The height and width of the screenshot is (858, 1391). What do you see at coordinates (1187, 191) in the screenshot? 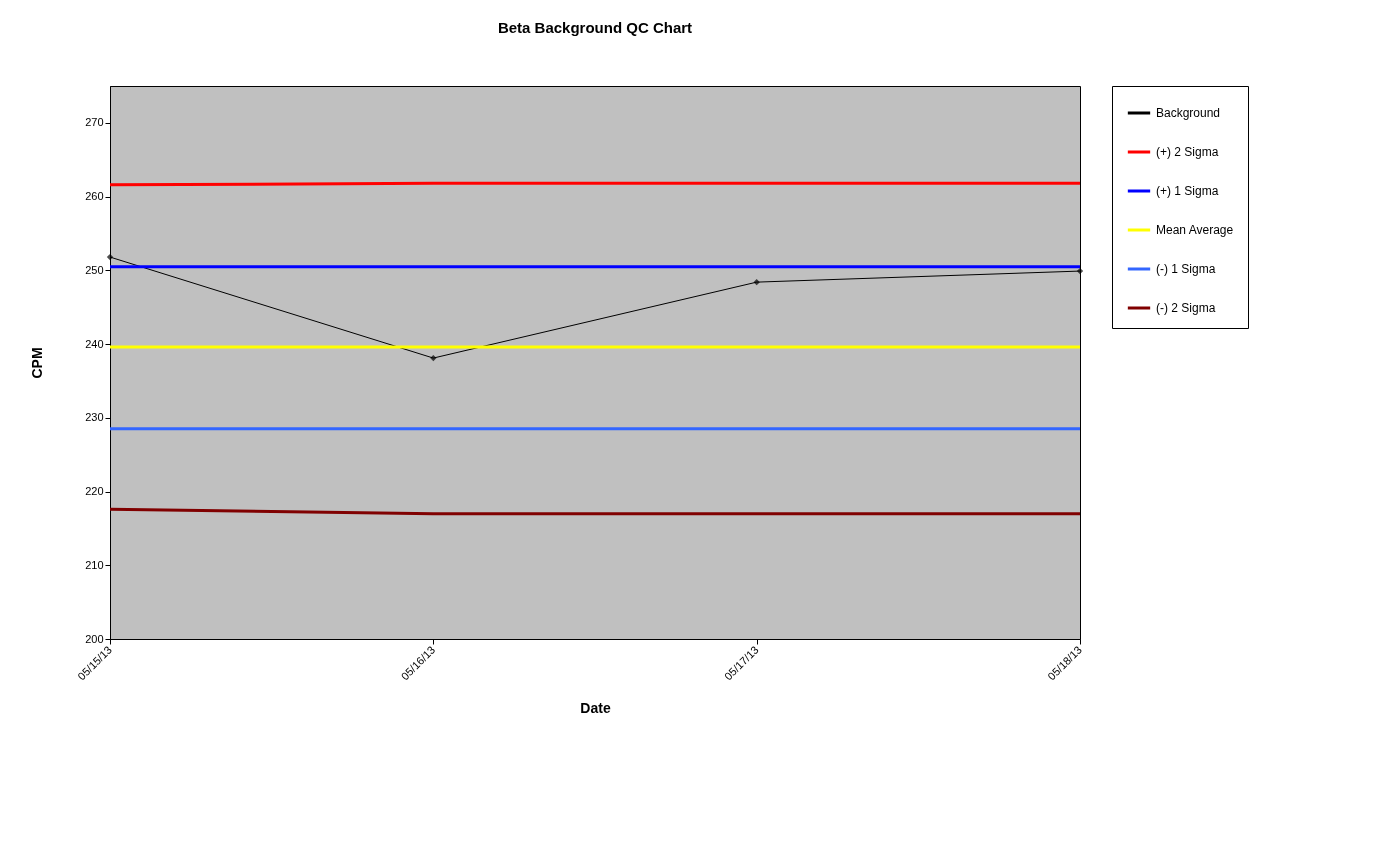
I see `legend-label: (+) 1 Sigma` at bounding box center [1187, 191].